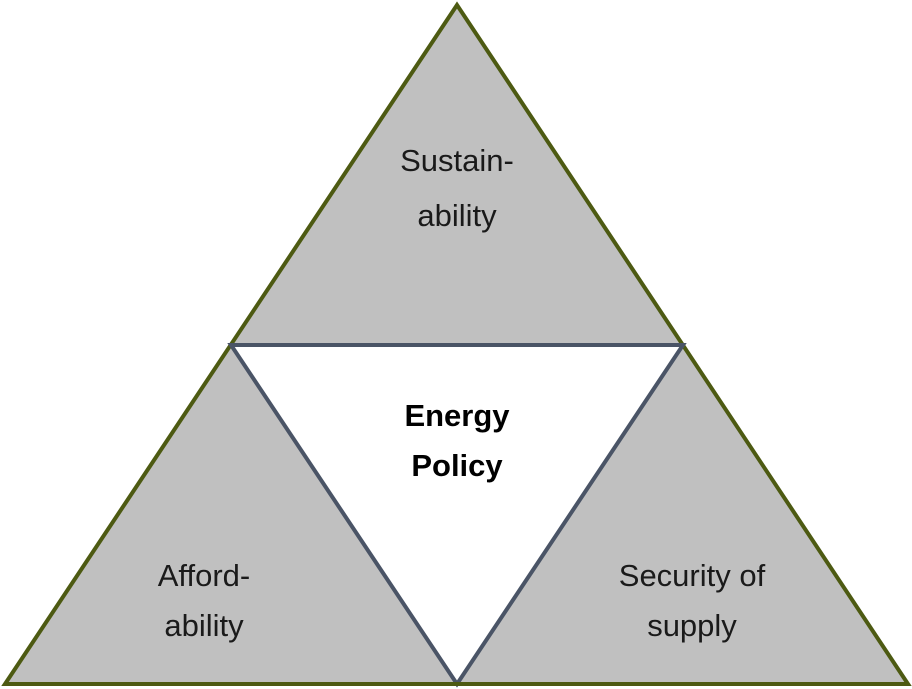 This screenshot has height=689, width=912. Describe the element at coordinates (457, 160) in the screenshot. I see `node-label: Sustain-` at that location.